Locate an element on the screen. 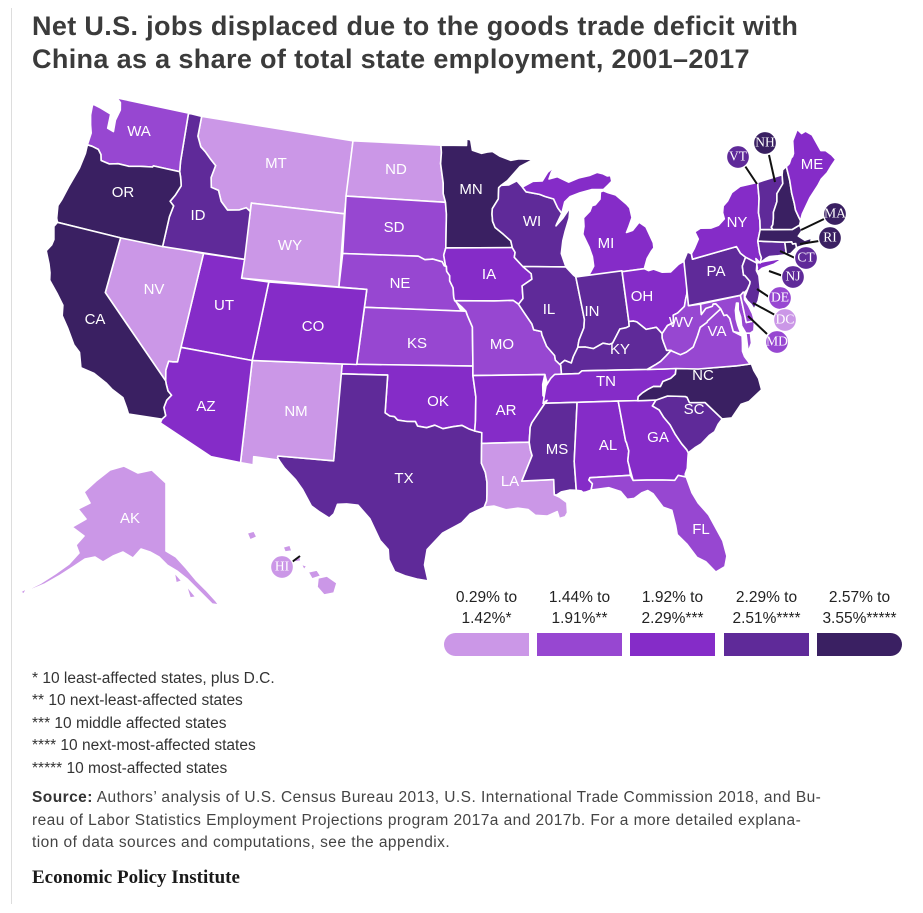 The image size is (923, 913). svg-text: NE is located at coordinates (400, 283).